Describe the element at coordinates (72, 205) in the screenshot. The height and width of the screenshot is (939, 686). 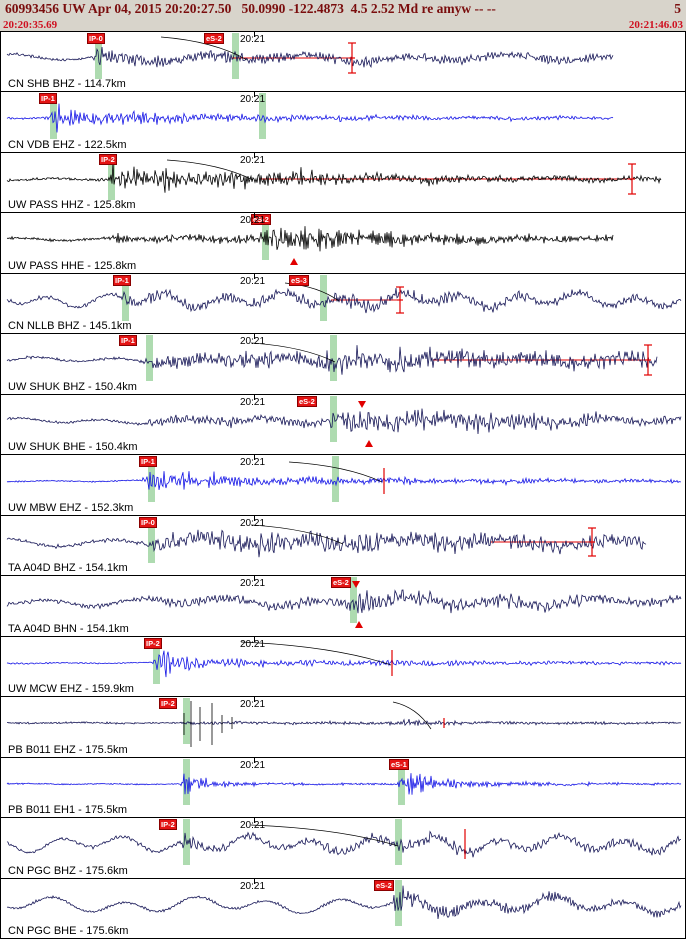
I see `station-label: UW PASS HHZ - 125.8km` at that location.